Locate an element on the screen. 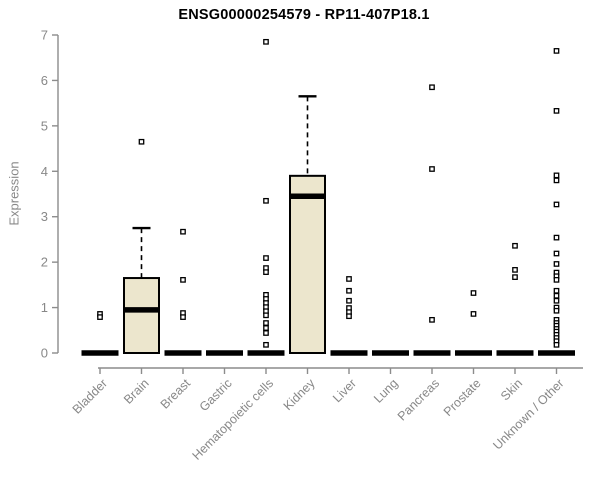 The height and width of the screenshot is (500, 600). y-tick-label: 3 is located at coordinates (44, 216).